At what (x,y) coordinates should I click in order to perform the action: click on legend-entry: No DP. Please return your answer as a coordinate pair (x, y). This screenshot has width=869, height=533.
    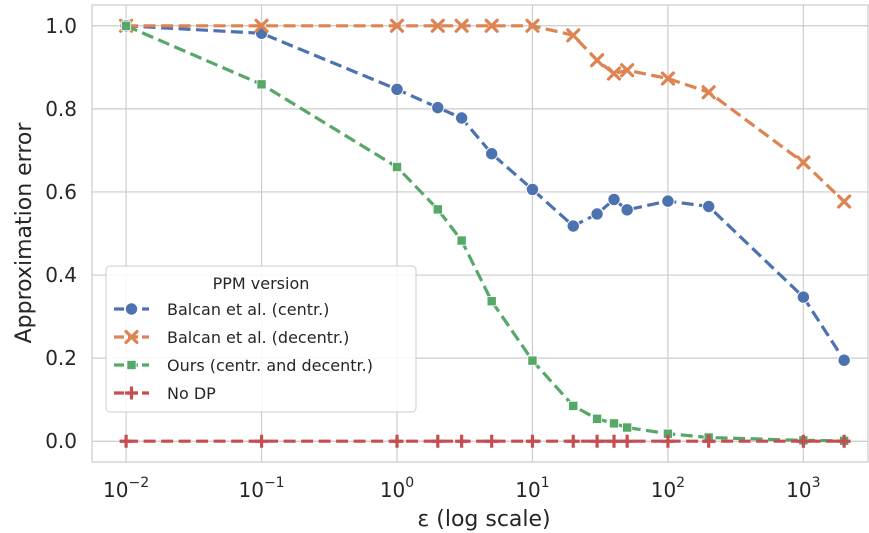
    Looking at the image, I should click on (165, 393).